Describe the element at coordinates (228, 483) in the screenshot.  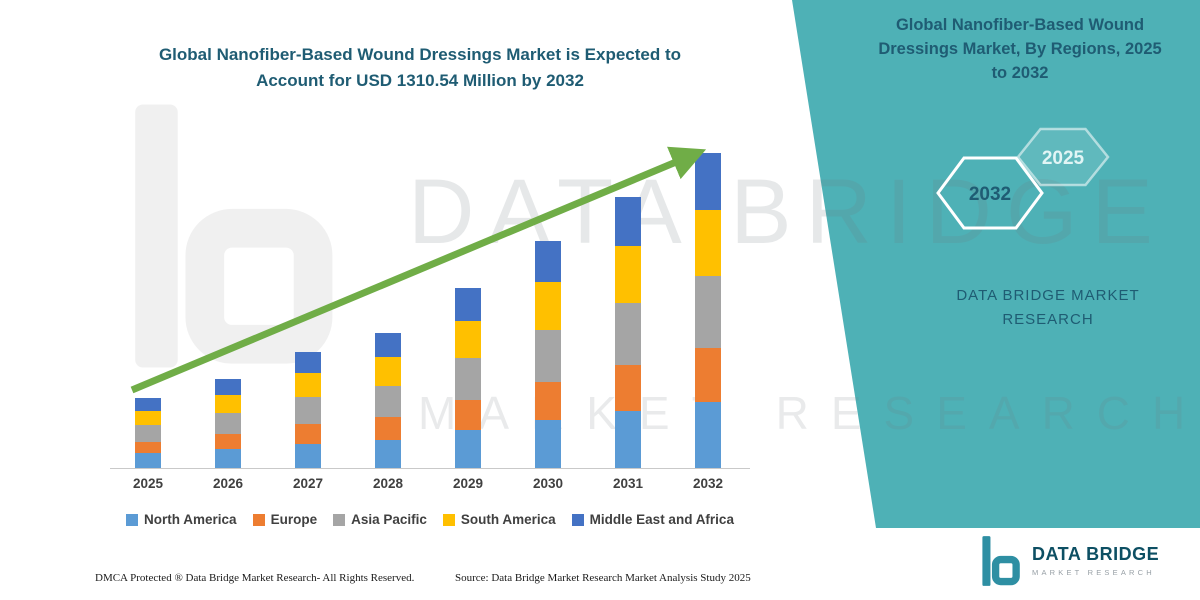
I see `x-tick-label: 2026` at that location.